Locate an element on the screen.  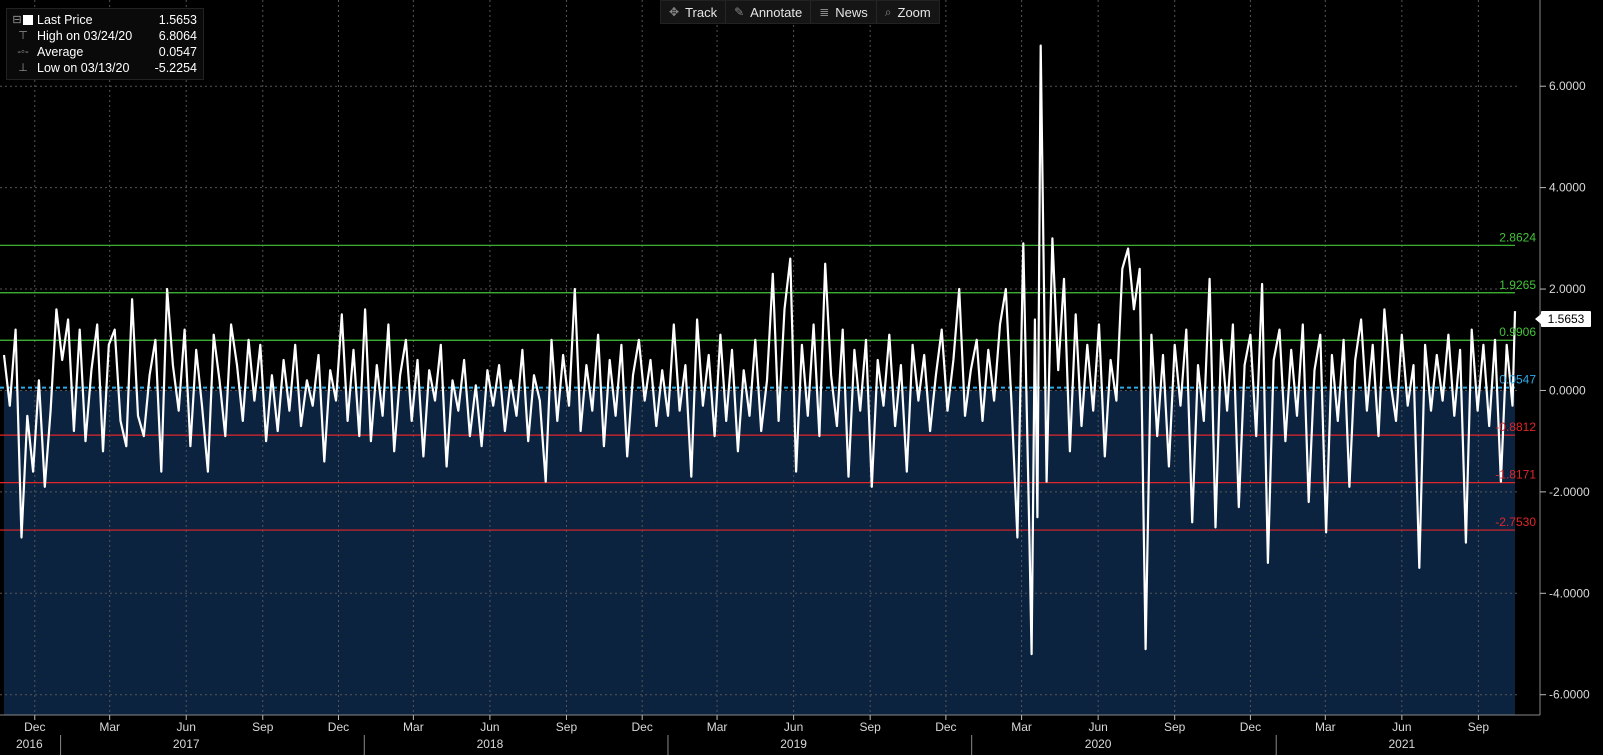
last-price-tag: 1.5653 is located at coordinates (1563, 319).